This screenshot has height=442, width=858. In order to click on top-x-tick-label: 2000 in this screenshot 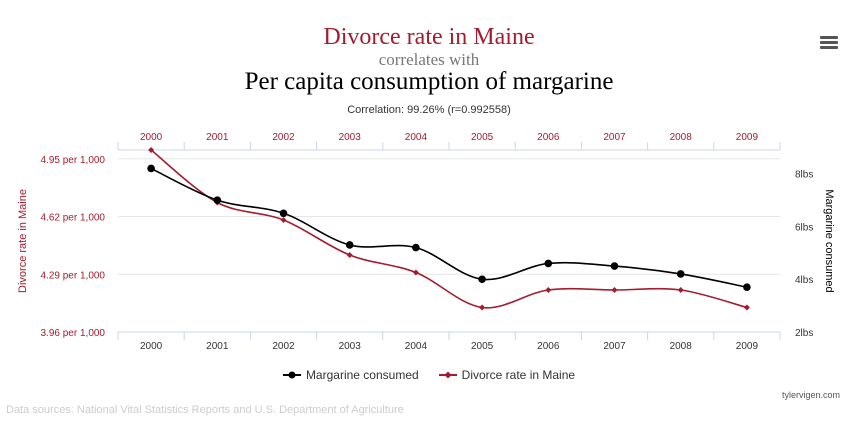, I will do `click(151, 137)`.